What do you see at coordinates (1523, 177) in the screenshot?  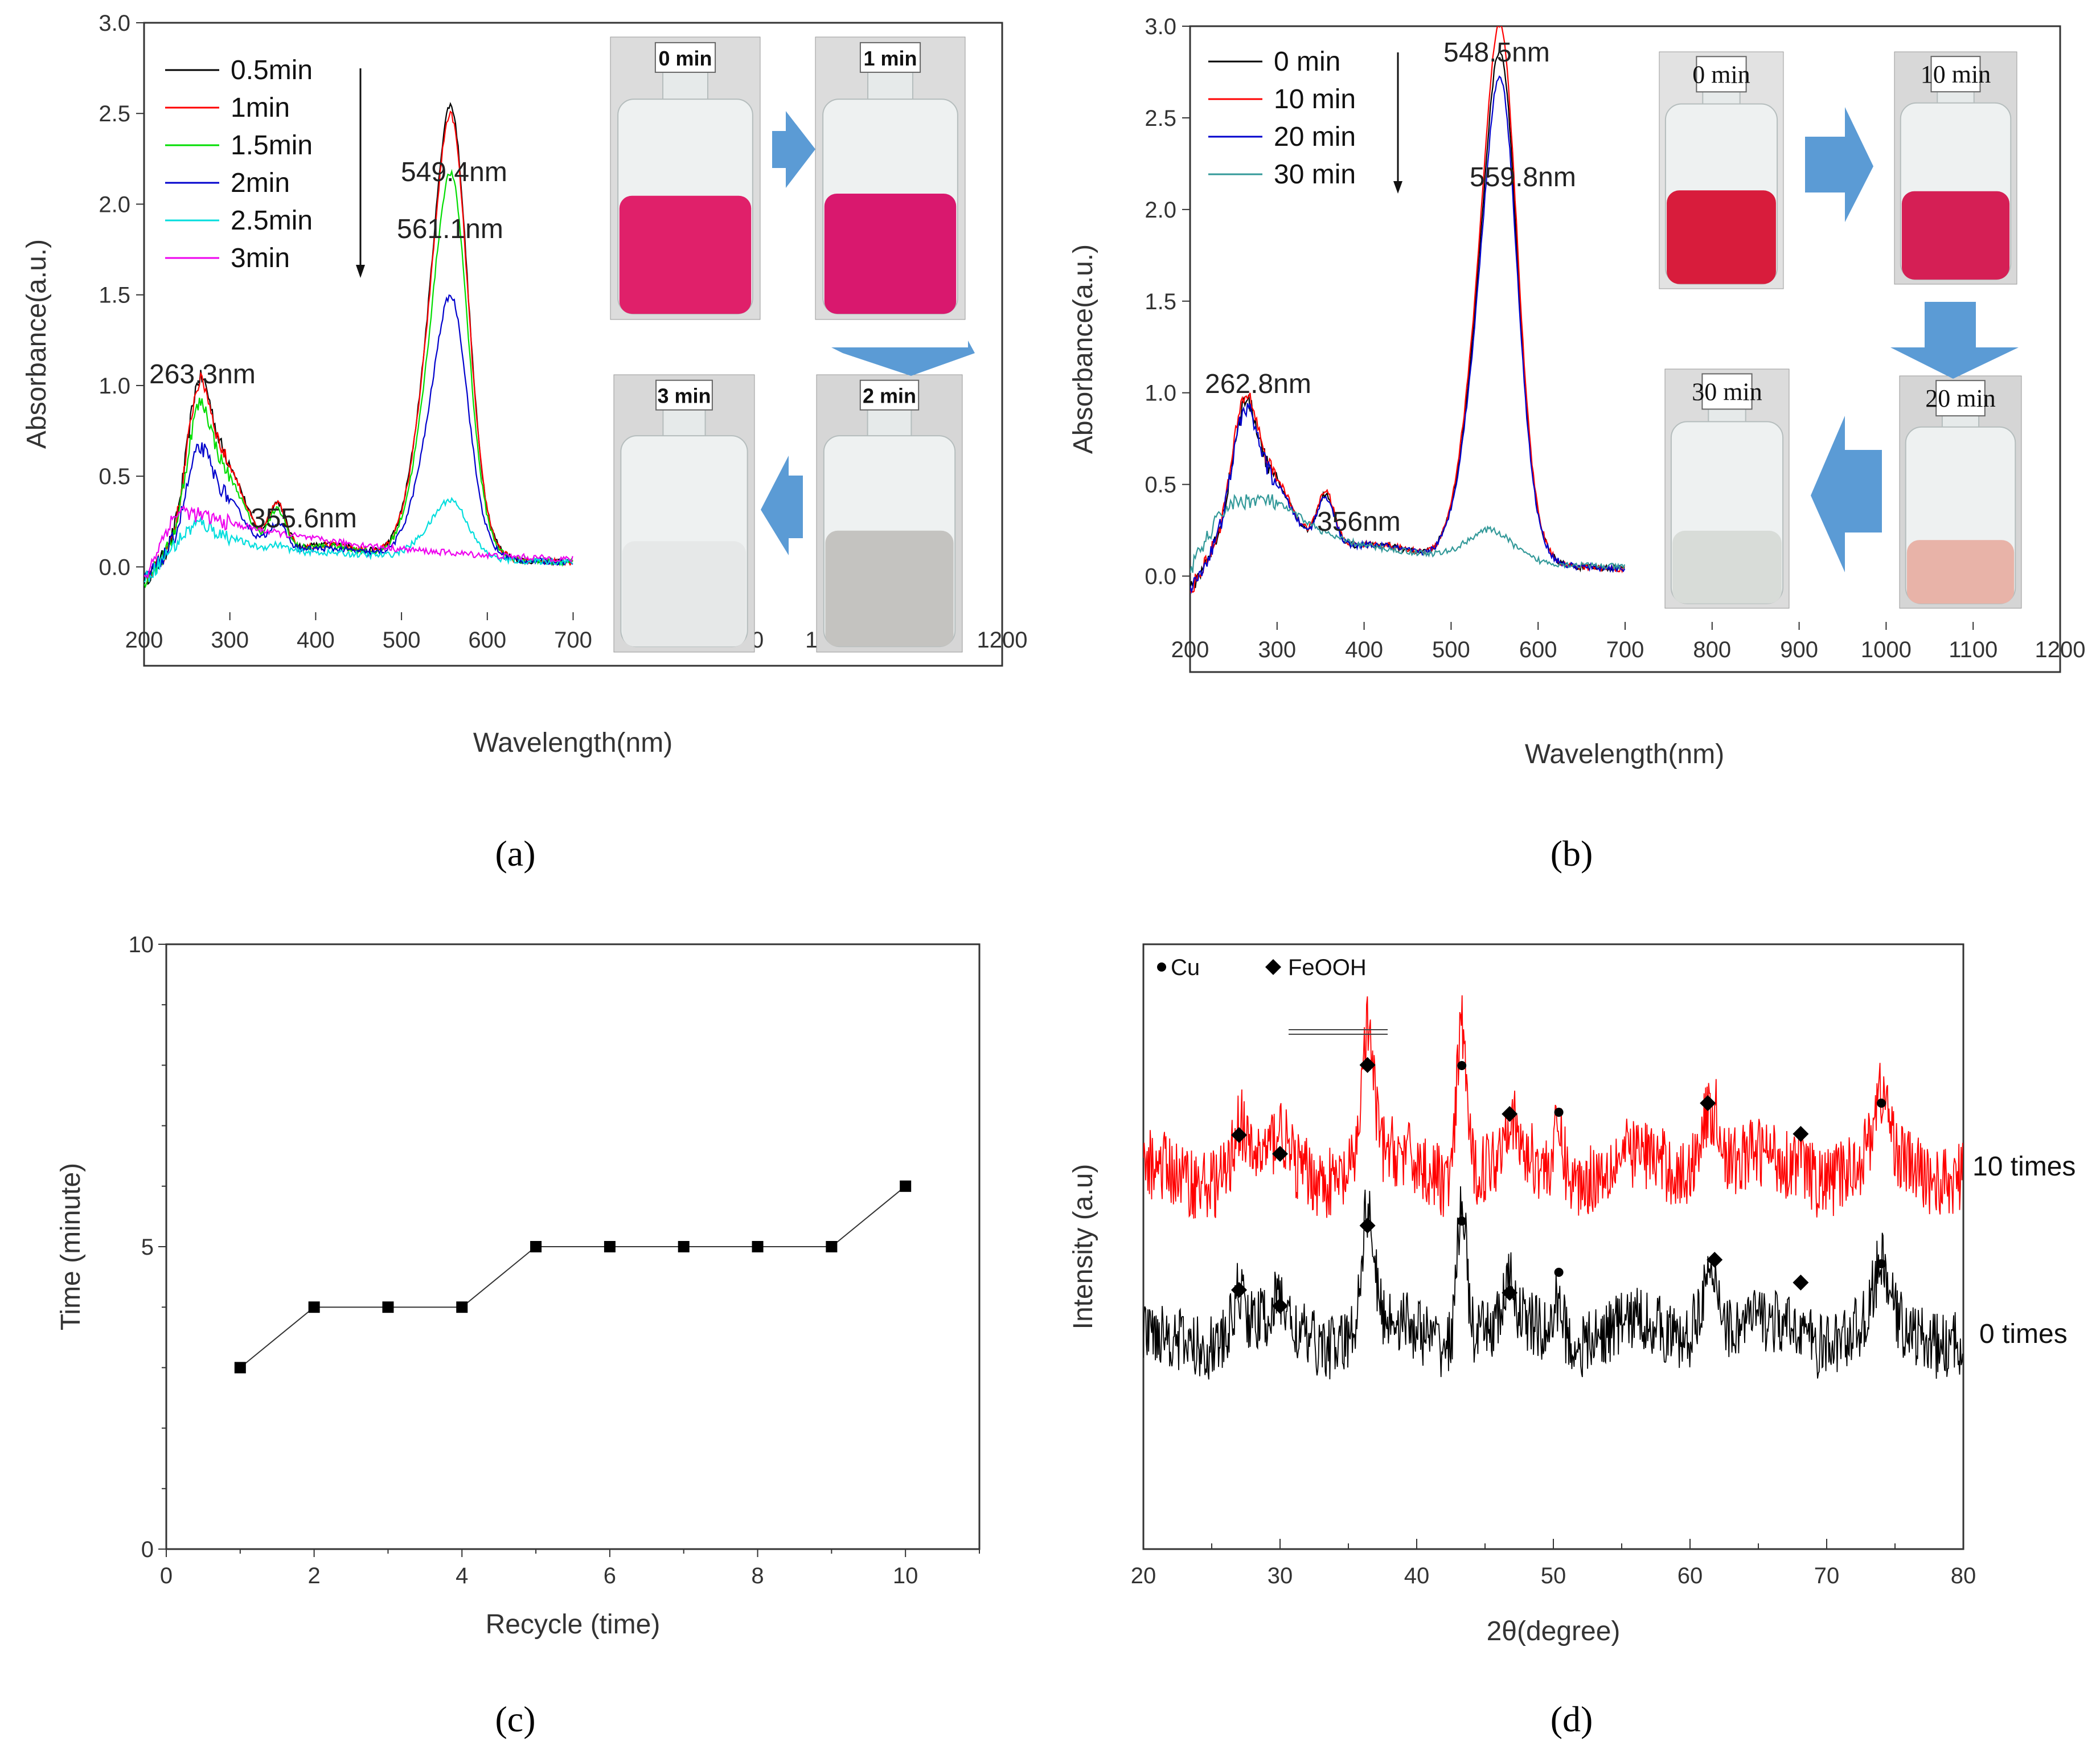 I see `peak-annotation-3: 559.8nm` at bounding box center [1523, 177].